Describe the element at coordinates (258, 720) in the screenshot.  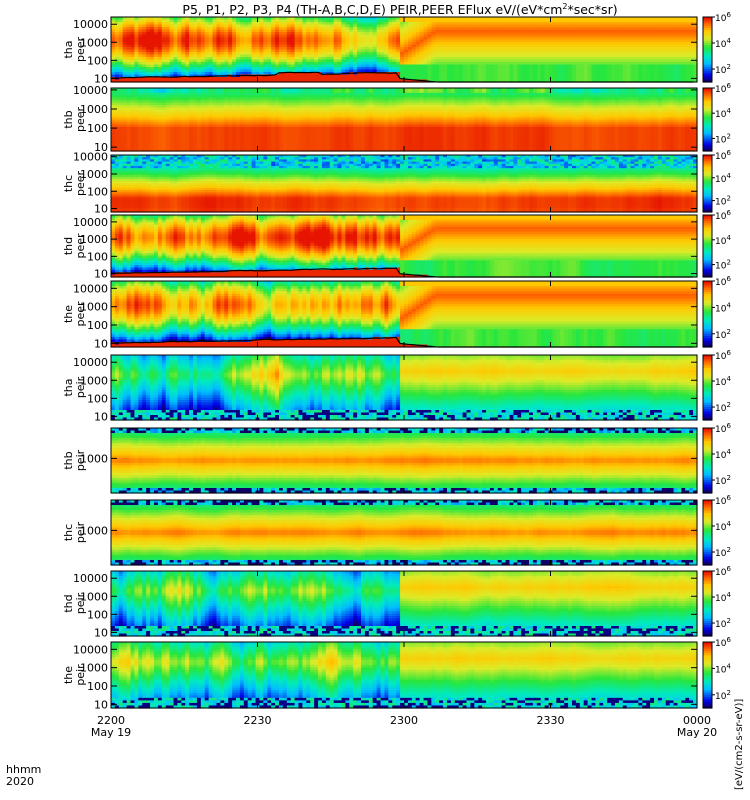
I see `time-tick-label: 2230` at that location.